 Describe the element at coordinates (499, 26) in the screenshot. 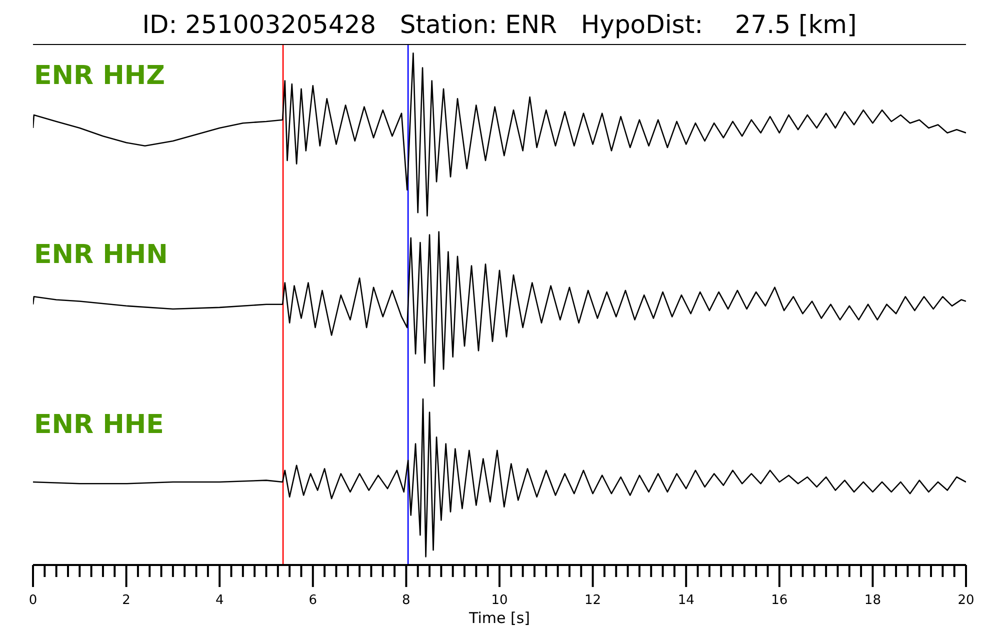

I see `chart-title: ID: 251003205428 Station: ENR HypoDist: 27.5 [km]` at that location.